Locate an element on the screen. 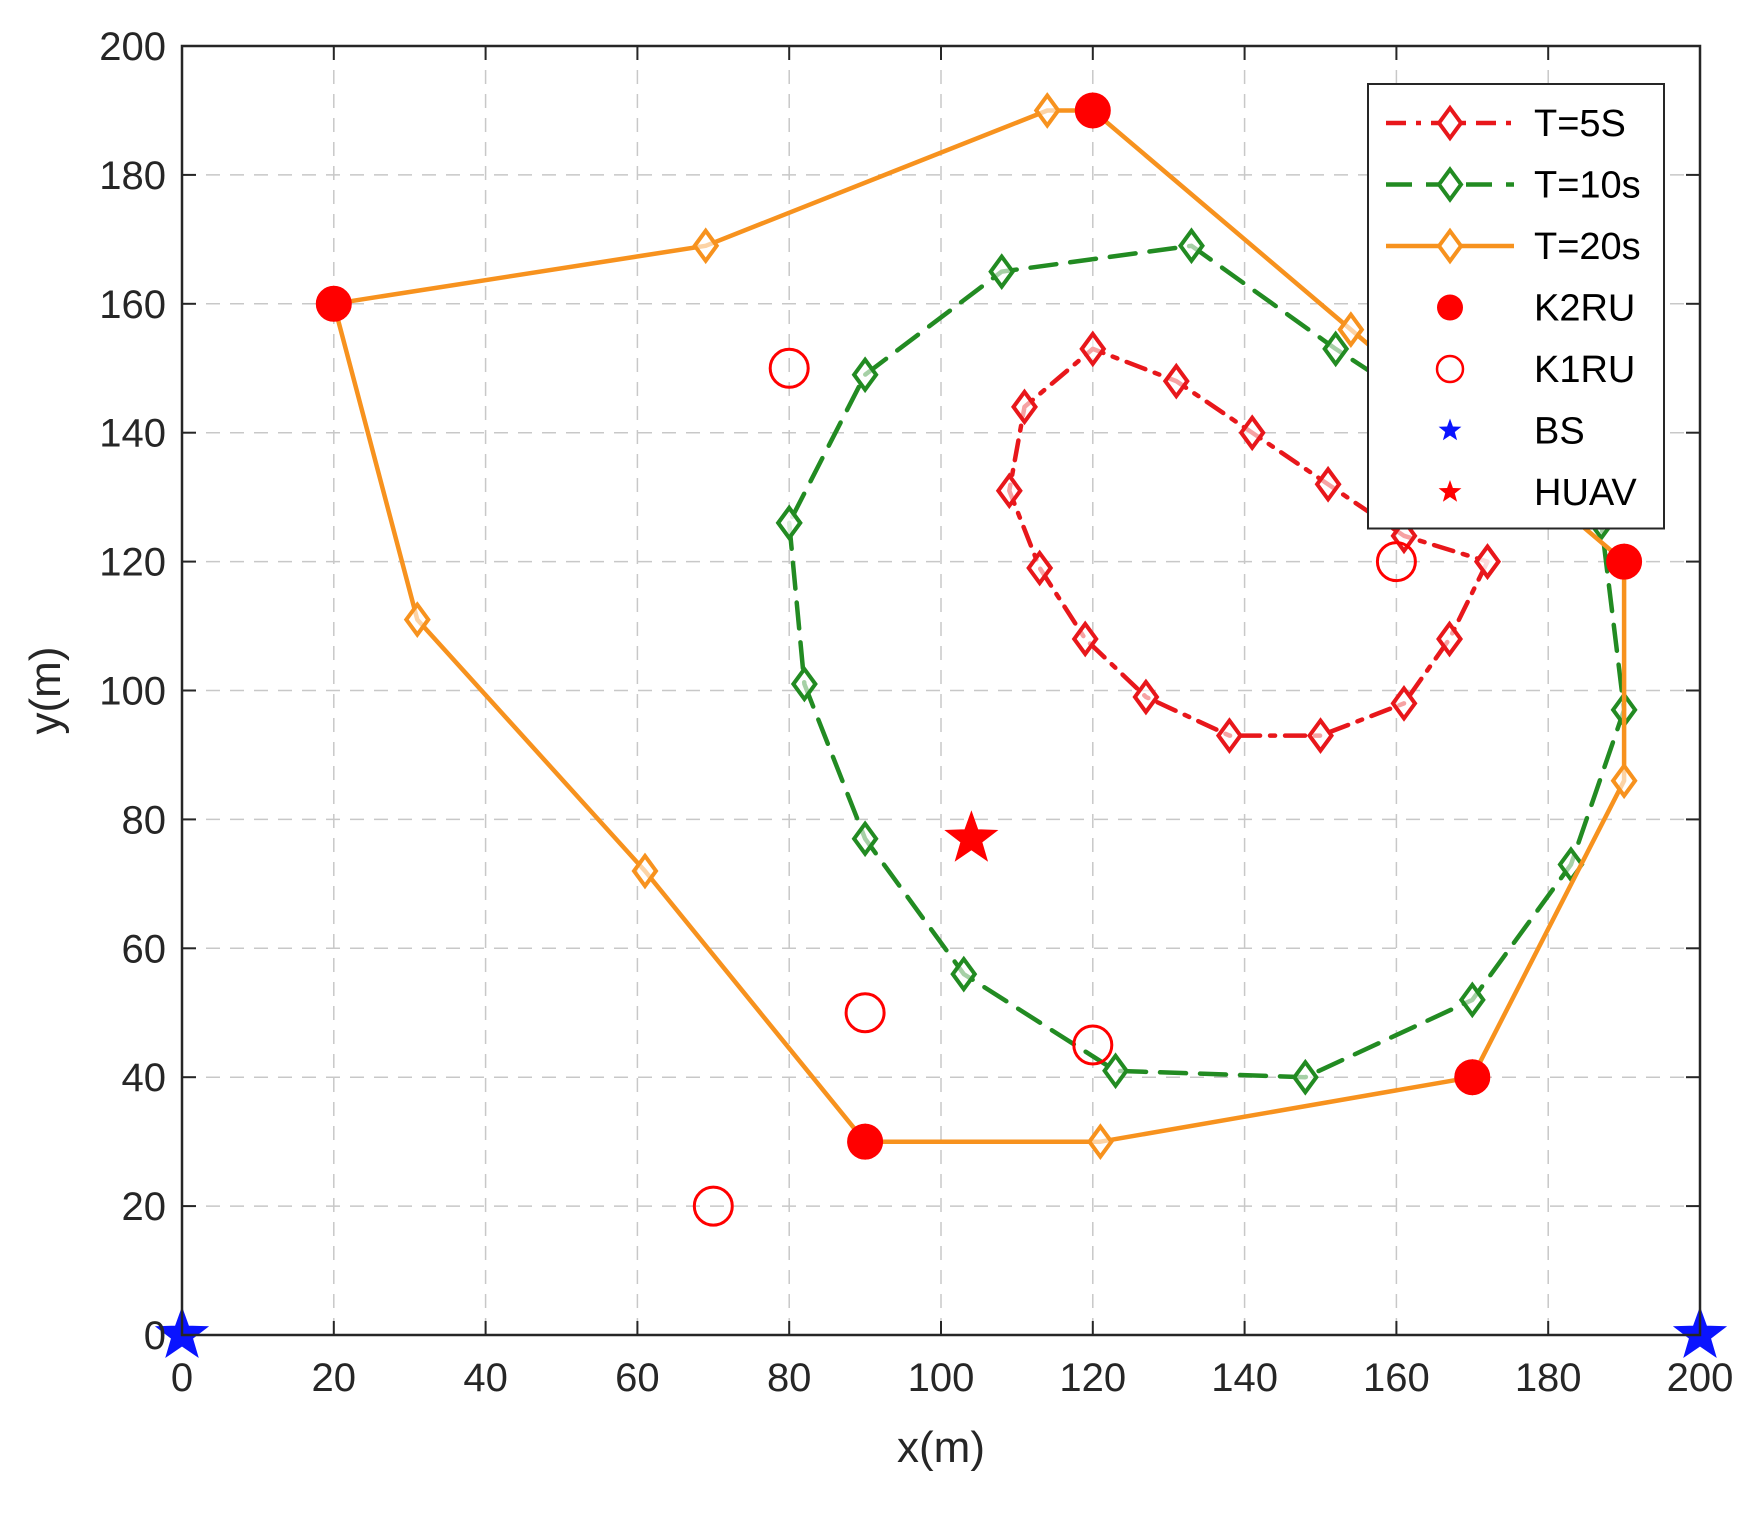 The height and width of the screenshot is (1515, 1755). y-tick-label: 200 is located at coordinates (132, 47).